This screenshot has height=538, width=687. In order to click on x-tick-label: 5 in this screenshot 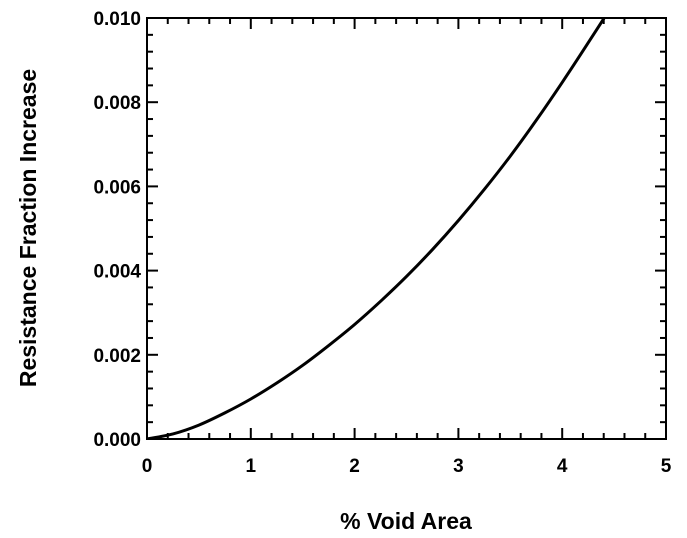, I will do `click(666, 466)`.